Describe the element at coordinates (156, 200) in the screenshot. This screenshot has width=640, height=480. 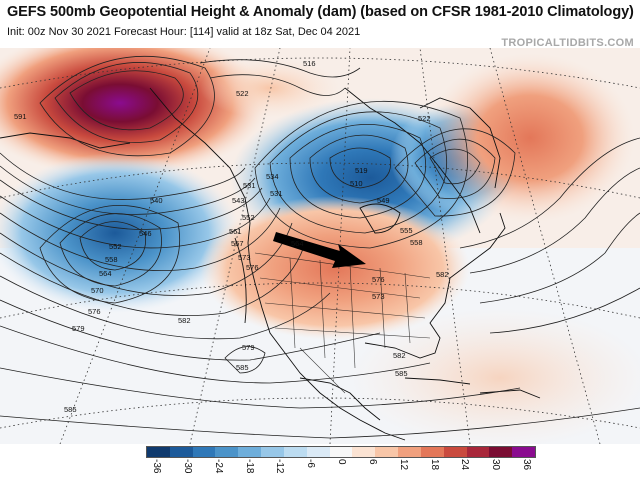
I see `contour-label: 540` at that location.